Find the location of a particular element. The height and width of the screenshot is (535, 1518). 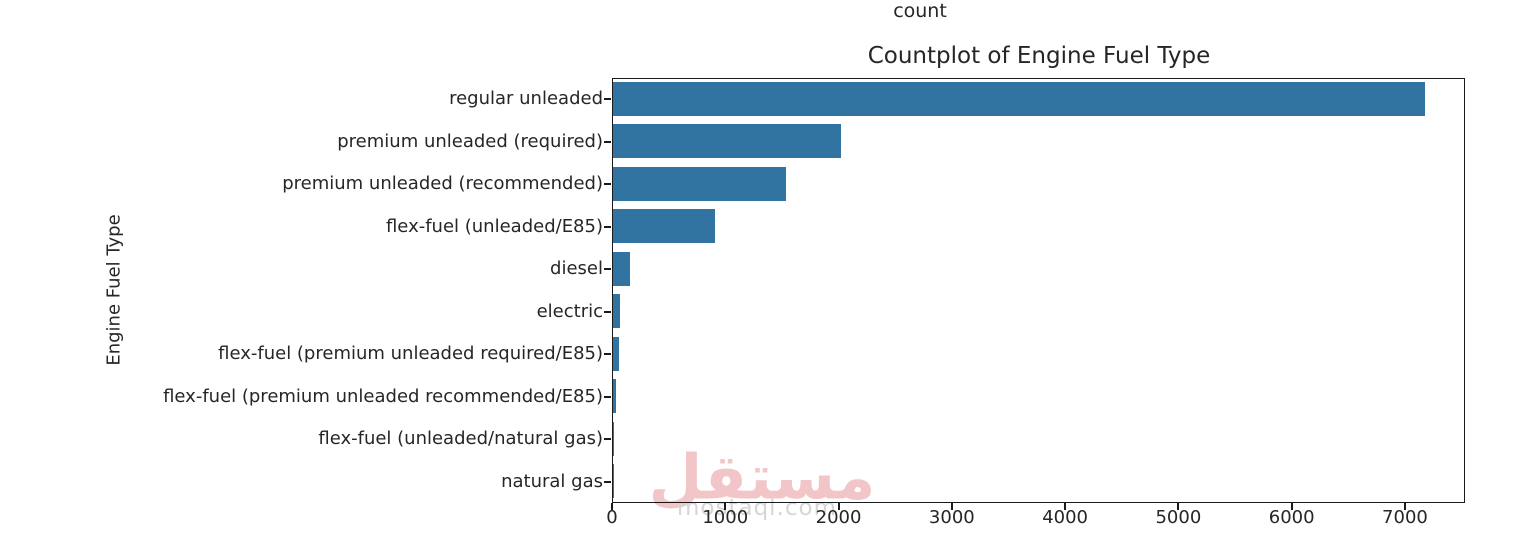

xtick-label: 4000 is located at coordinates (1065, 517).